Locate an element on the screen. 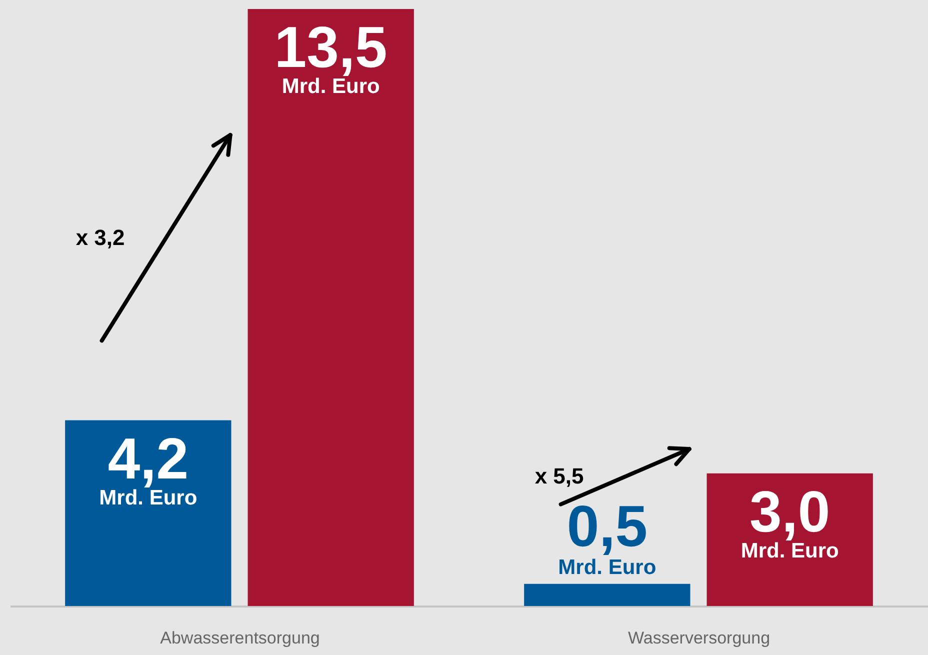 This screenshot has width=928, height=655. x-tick-label: Wasserversorgung is located at coordinates (699, 638).